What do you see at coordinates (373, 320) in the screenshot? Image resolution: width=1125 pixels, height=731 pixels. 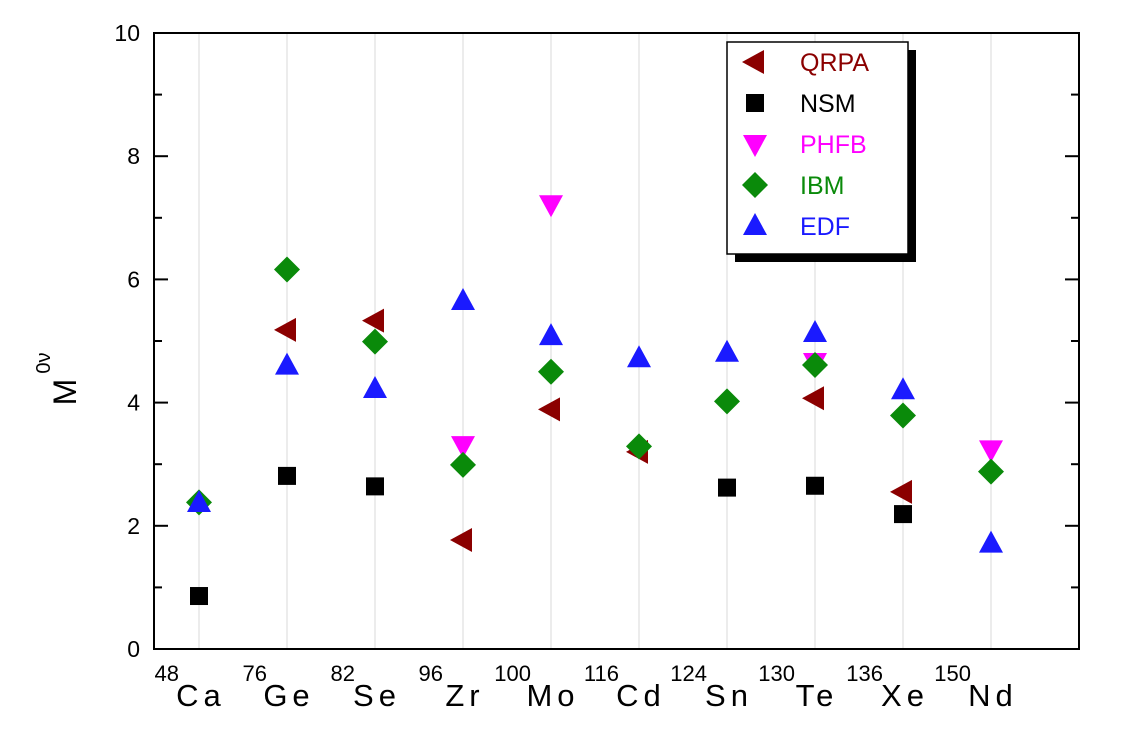 I see `point-qrpa-se` at bounding box center [373, 320].